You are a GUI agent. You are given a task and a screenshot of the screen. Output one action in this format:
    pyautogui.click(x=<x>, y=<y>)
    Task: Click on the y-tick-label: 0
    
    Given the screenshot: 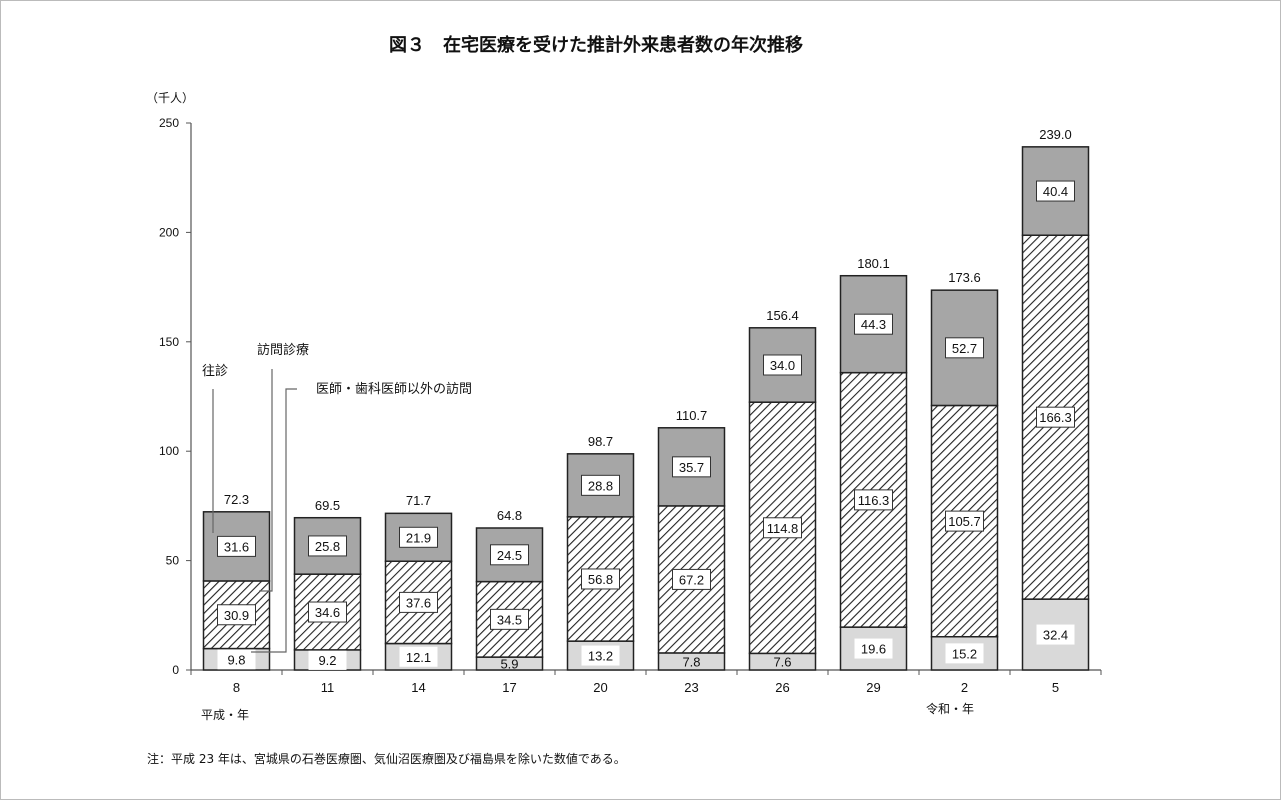 What is the action you would take?
    pyautogui.click(x=175, y=670)
    